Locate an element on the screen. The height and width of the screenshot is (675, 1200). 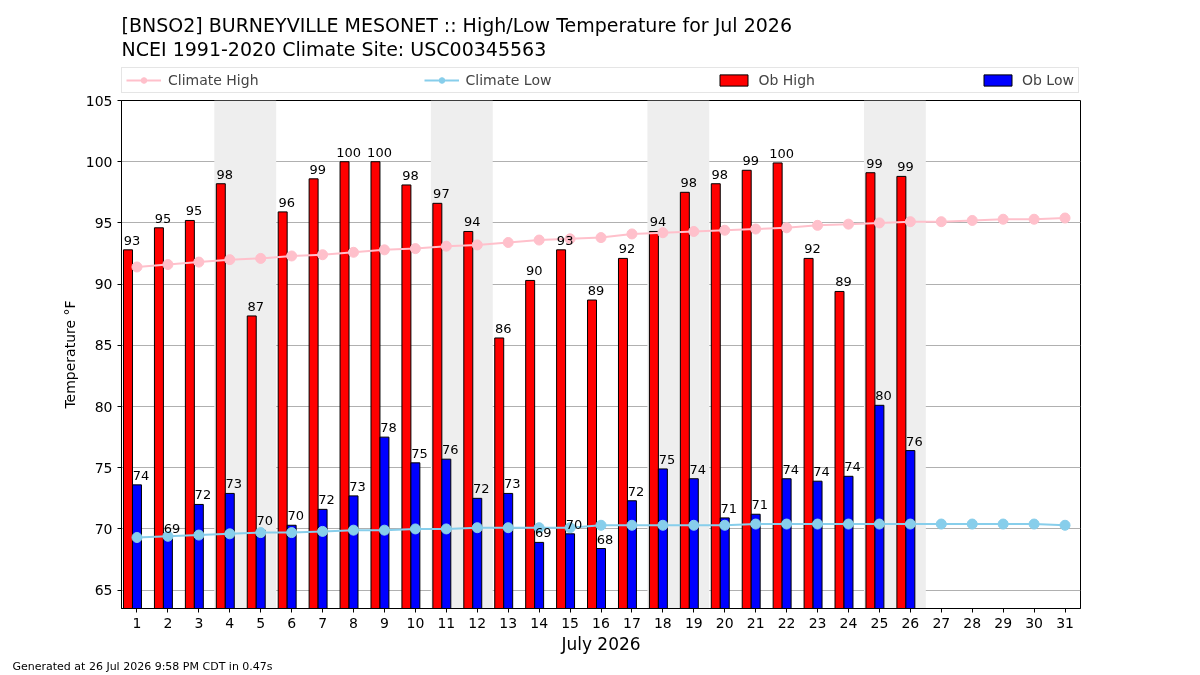
x-tick-label: 27 is located at coordinates (941, 622).